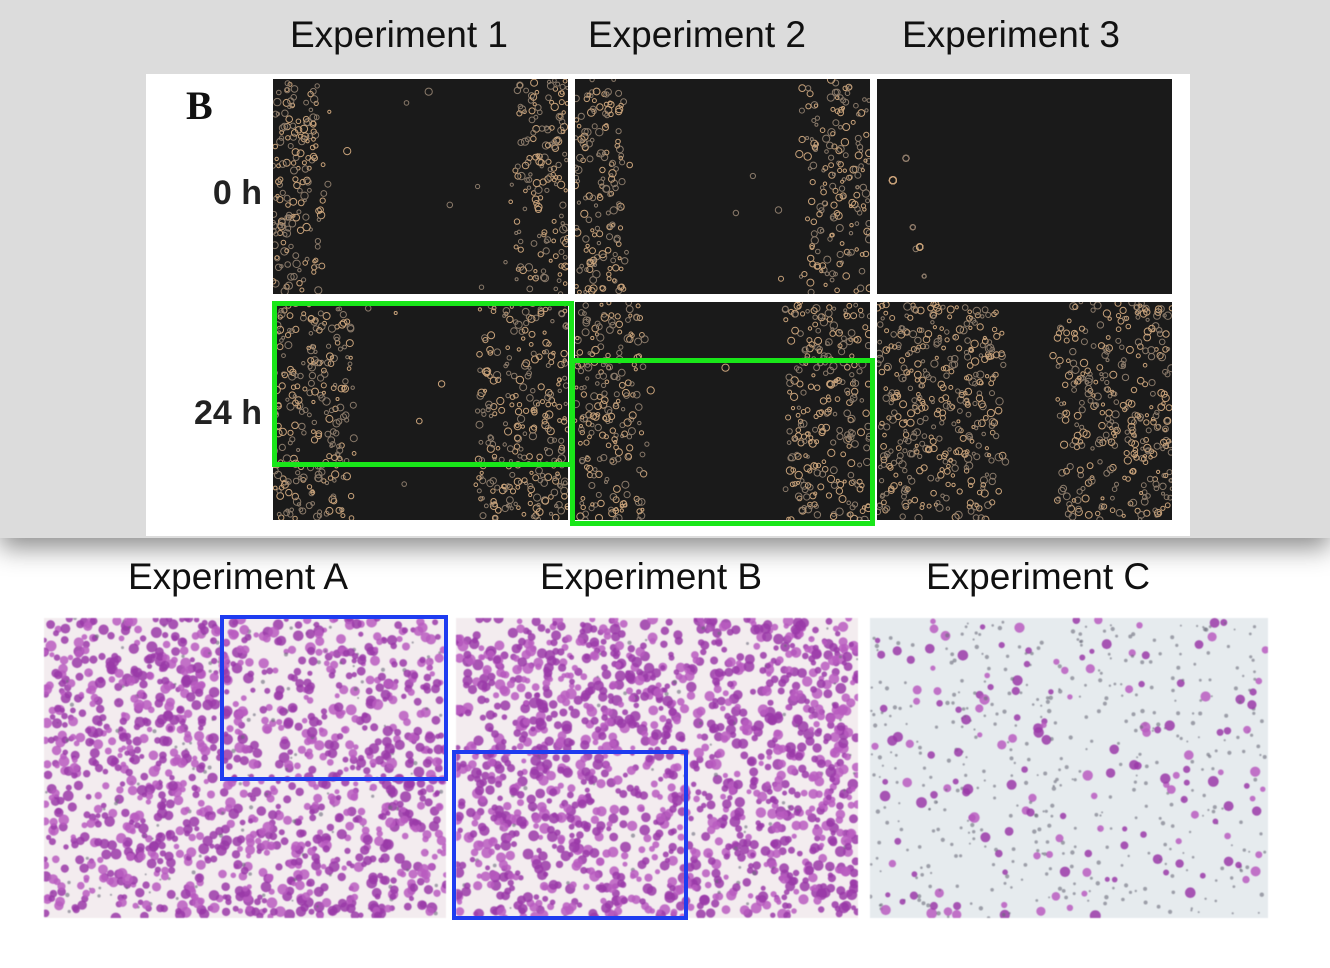  Describe the element at coordinates (207, 193) in the screenshot. I see `row-label-0h: 0 h` at that location.